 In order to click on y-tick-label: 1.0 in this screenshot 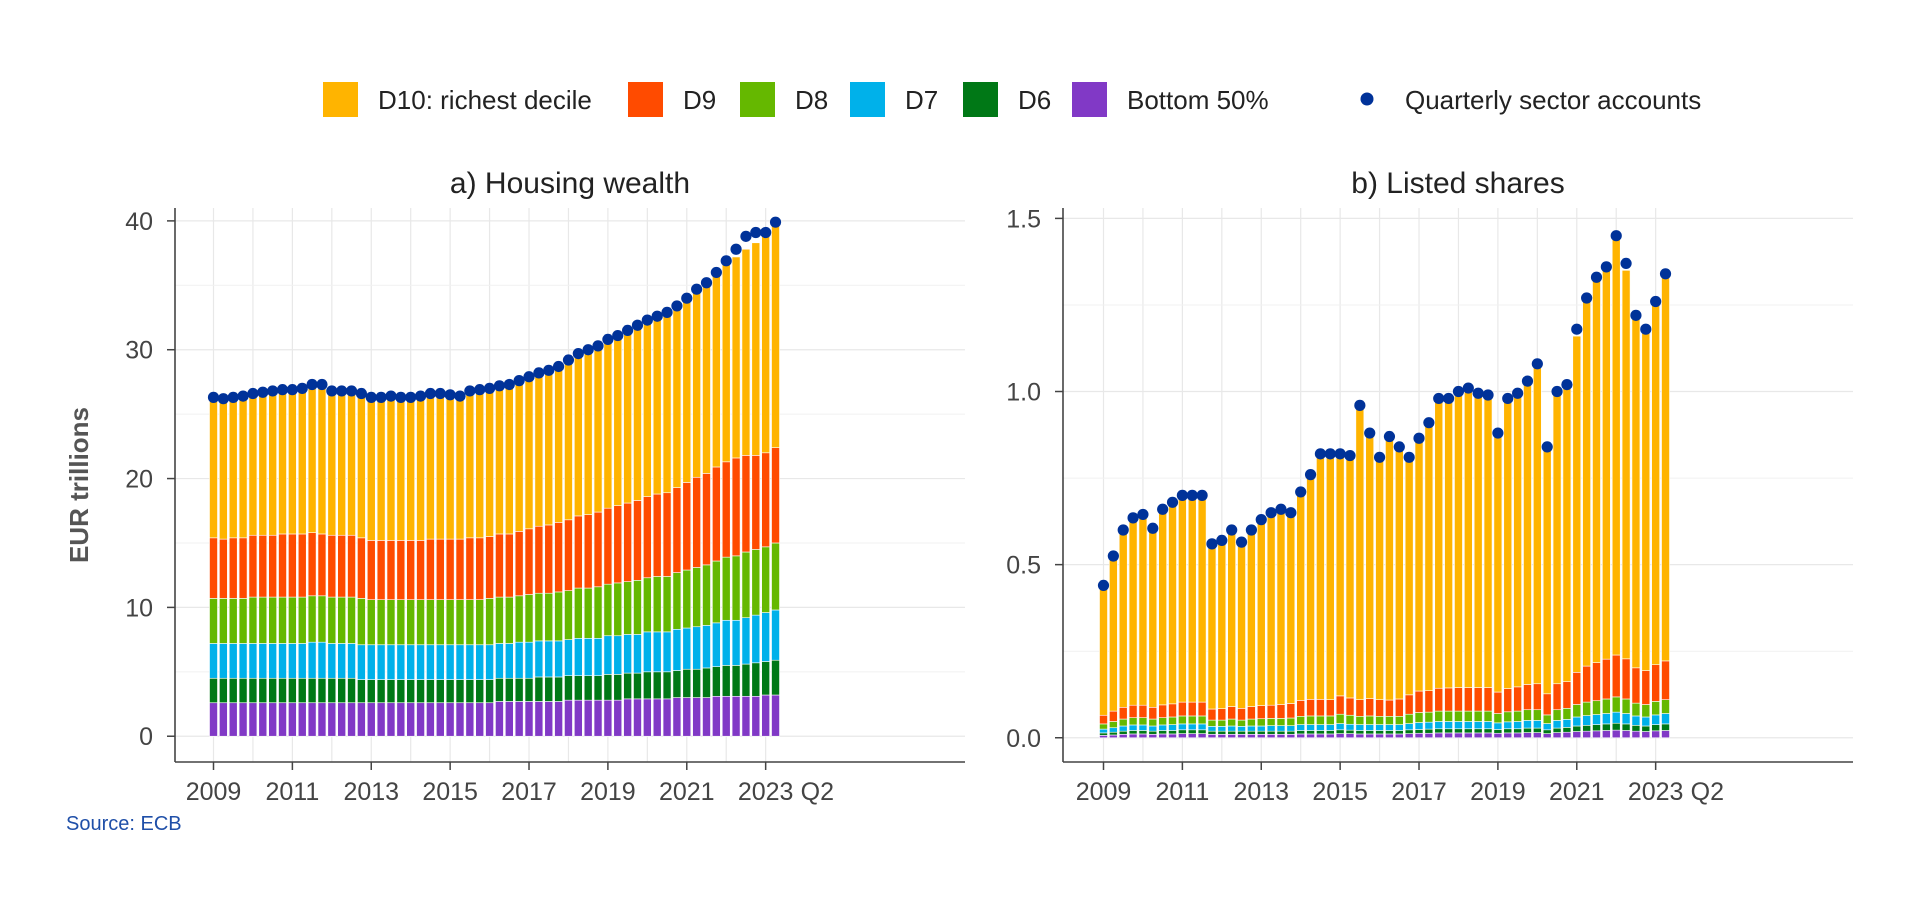, I will do `click(1023, 393)`.